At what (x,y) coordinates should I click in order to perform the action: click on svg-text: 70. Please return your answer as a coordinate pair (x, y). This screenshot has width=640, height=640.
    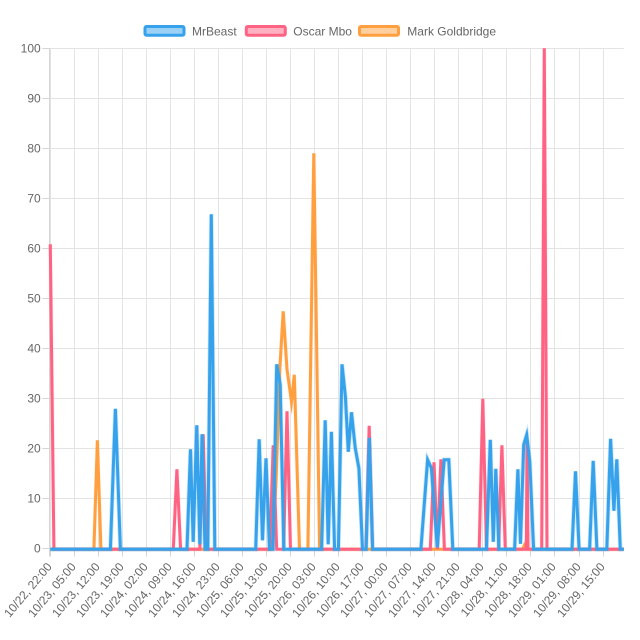
    Looking at the image, I should click on (34, 199).